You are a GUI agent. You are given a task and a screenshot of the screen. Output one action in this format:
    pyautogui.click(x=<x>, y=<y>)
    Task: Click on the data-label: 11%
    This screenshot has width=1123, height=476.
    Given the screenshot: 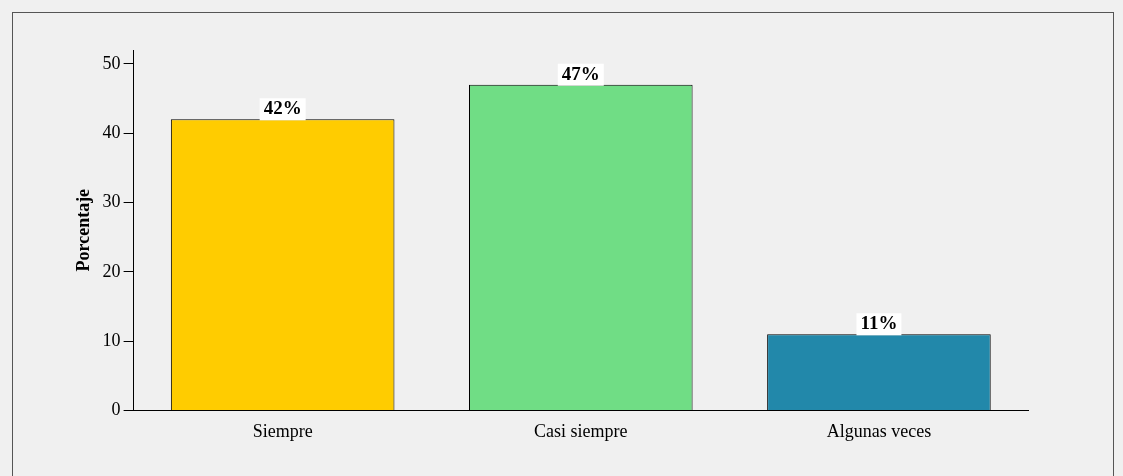 What is the action you would take?
    pyautogui.click(x=879, y=323)
    